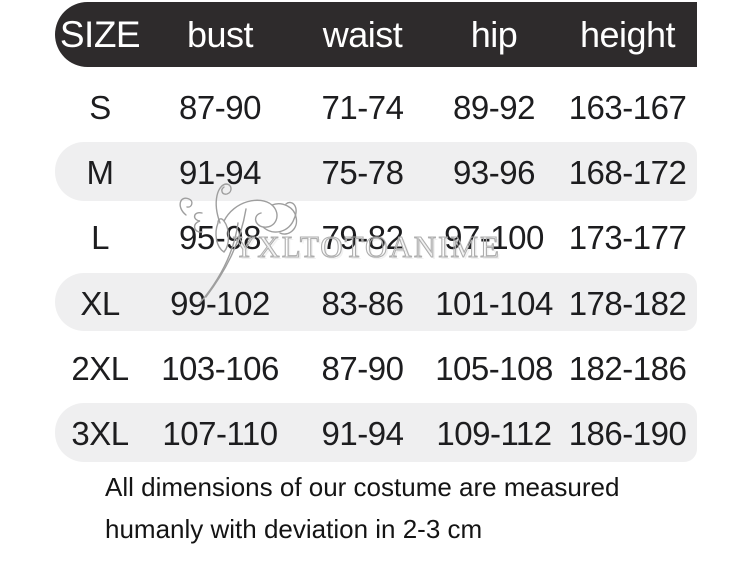 This screenshot has height=581, width=750. What do you see at coordinates (627, 172) in the screenshot?
I see `height-value: 168-172` at bounding box center [627, 172].